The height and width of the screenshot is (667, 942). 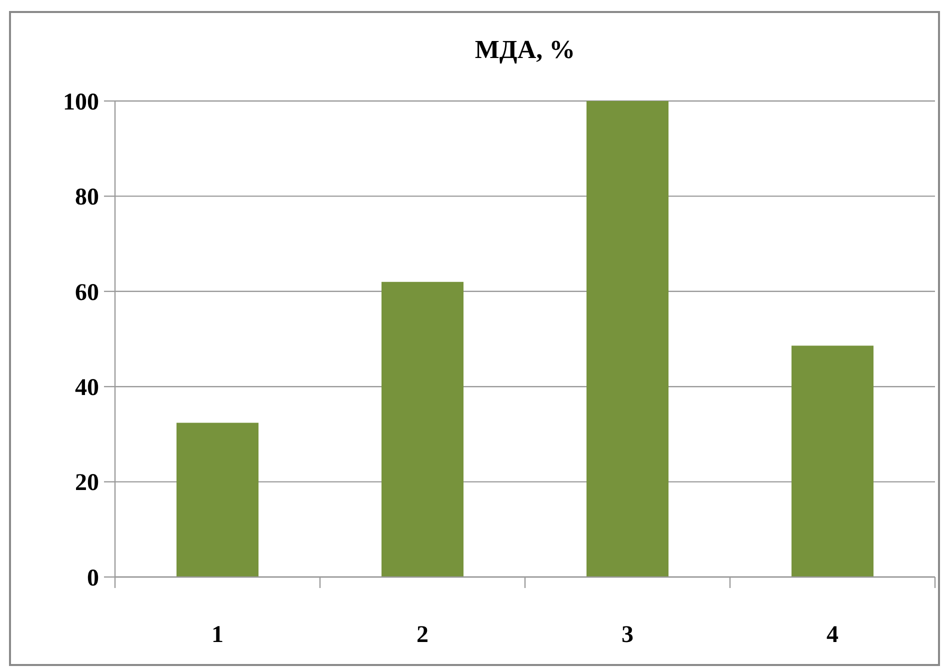 What do you see at coordinates (218, 635) in the screenshot?
I see `x-tick-label: 1` at bounding box center [218, 635].